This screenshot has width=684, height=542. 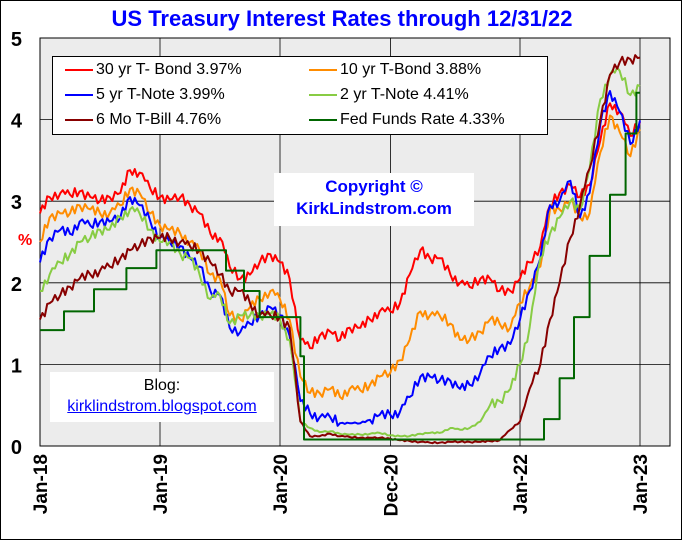 What do you see at coordinates (16, 203) in the screenshot?
I see `y-tick-label: 3` at bounding box center [16, 203].